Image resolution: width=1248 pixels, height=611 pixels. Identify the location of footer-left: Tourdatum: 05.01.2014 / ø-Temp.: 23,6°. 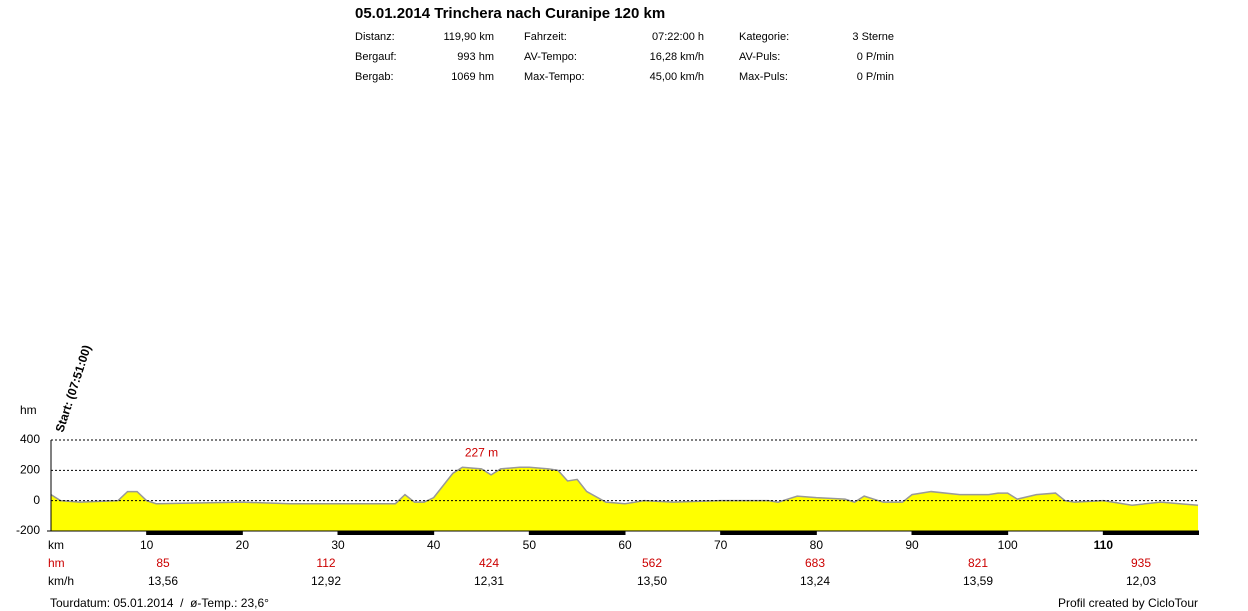
(159, 603).